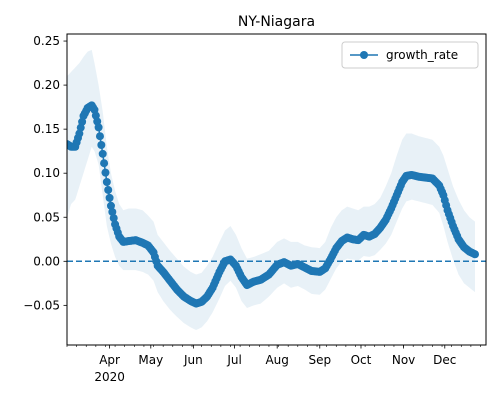 Image resolution: width=500 pixels, height=404 pixels. I want to click on y-tick-label: 0.20, so click(46, 85).